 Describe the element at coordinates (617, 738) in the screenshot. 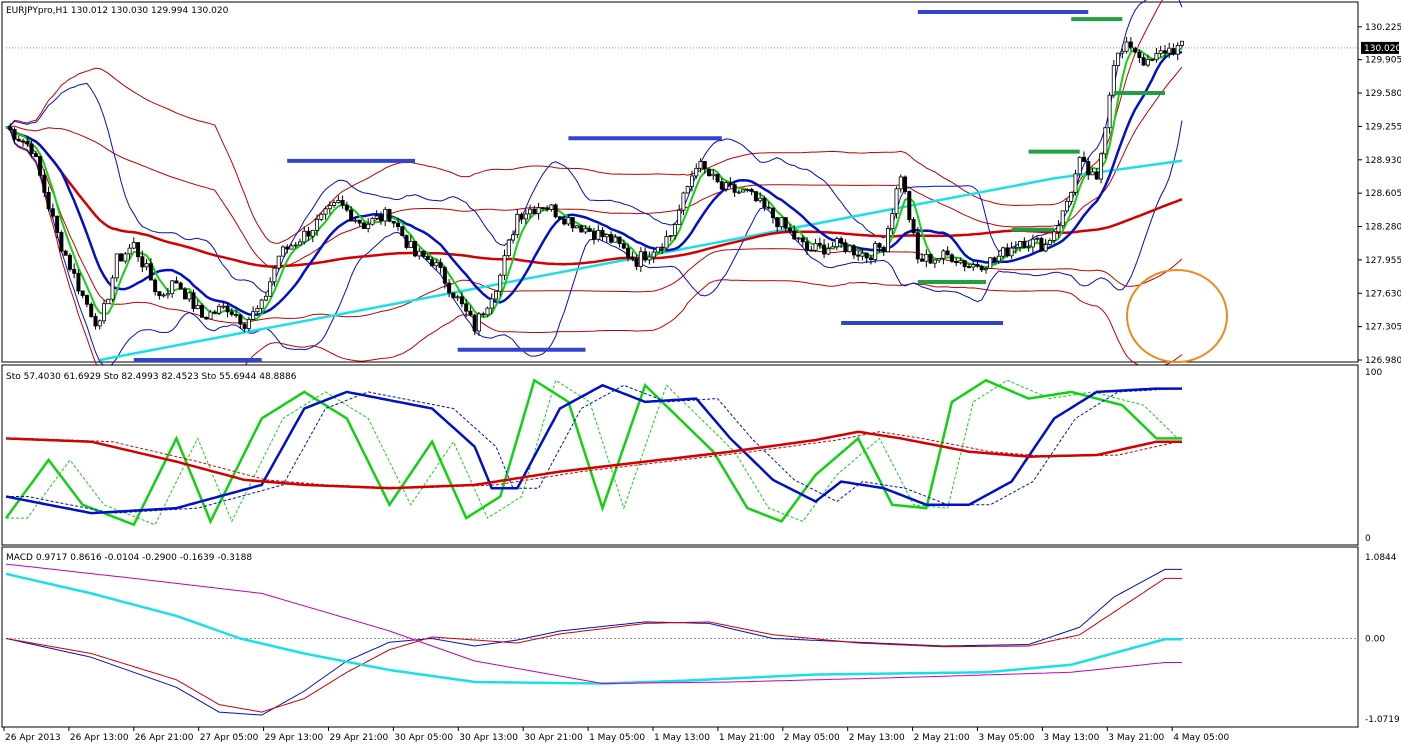

I see `time-tick-label: 1 May 05:00` at that location.